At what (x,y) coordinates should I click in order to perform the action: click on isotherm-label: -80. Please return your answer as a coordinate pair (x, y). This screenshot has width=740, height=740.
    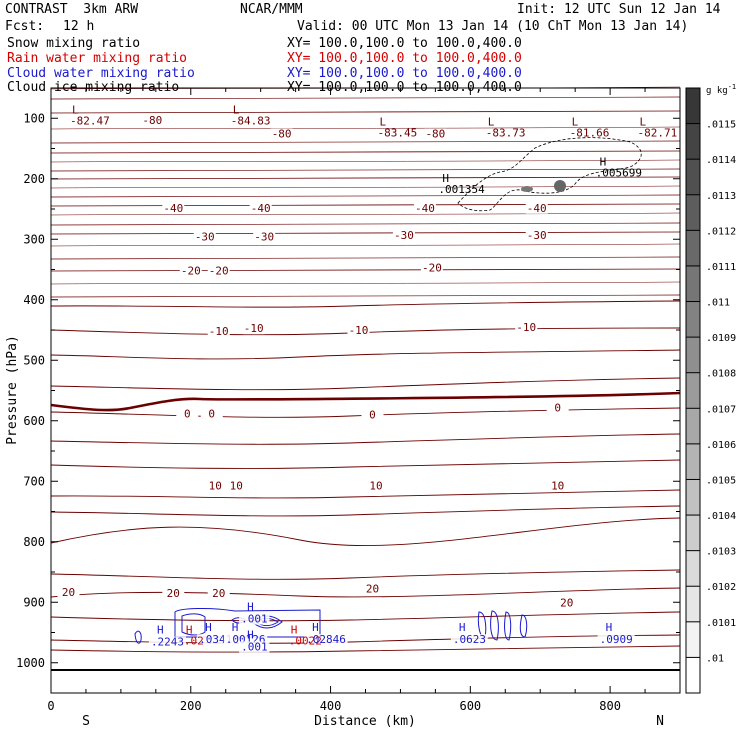
    Looking at the image, I should click on (282, 133).